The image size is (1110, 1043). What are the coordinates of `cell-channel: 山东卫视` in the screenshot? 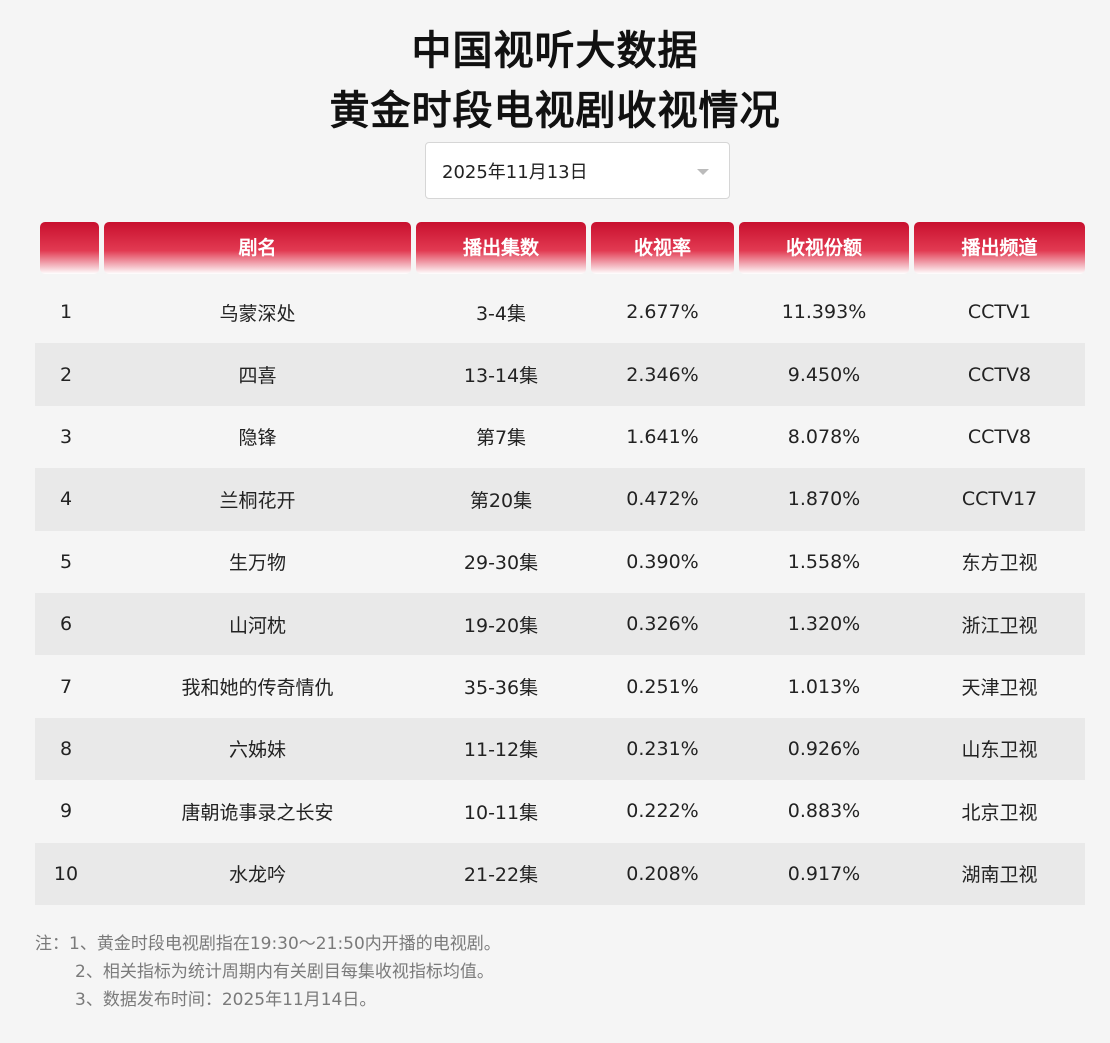 It's located at (999, 750).